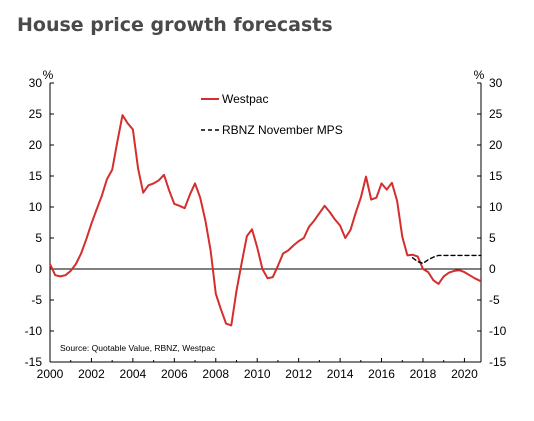  What do you see at coordinates (282, 130) in the screenshot?
I see `legend-label: RBNZ November MPS` at bounding box center [282, 130].